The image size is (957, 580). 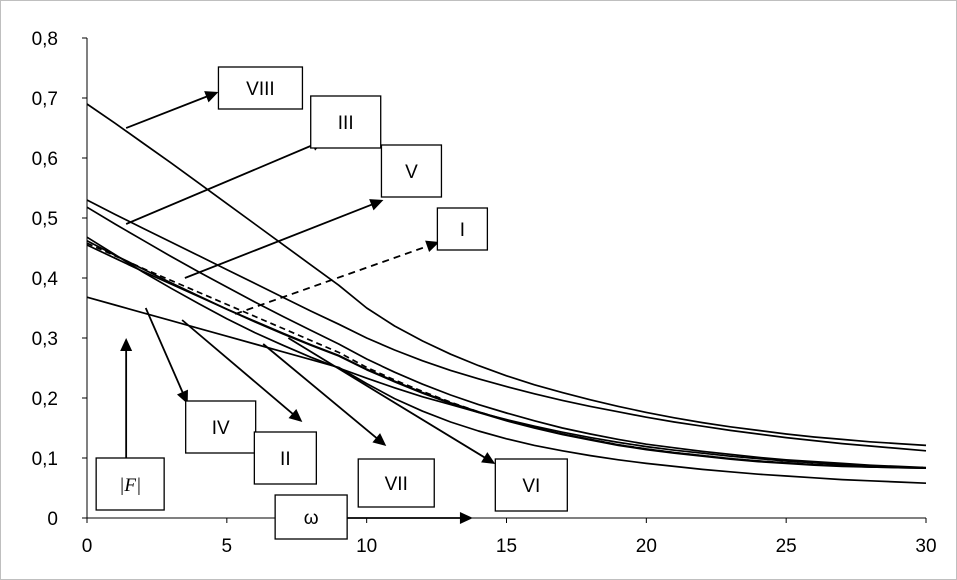 What do you see at coordinates (366, 546) in the screenshot?
I see `x-tick-label: 10` at bounding box center [366, 546].